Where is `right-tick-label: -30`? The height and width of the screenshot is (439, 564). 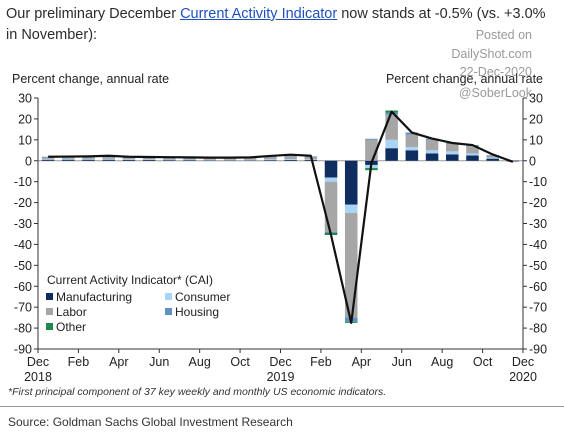
right-tick-label: -30 is located at coordinates (538, 224).